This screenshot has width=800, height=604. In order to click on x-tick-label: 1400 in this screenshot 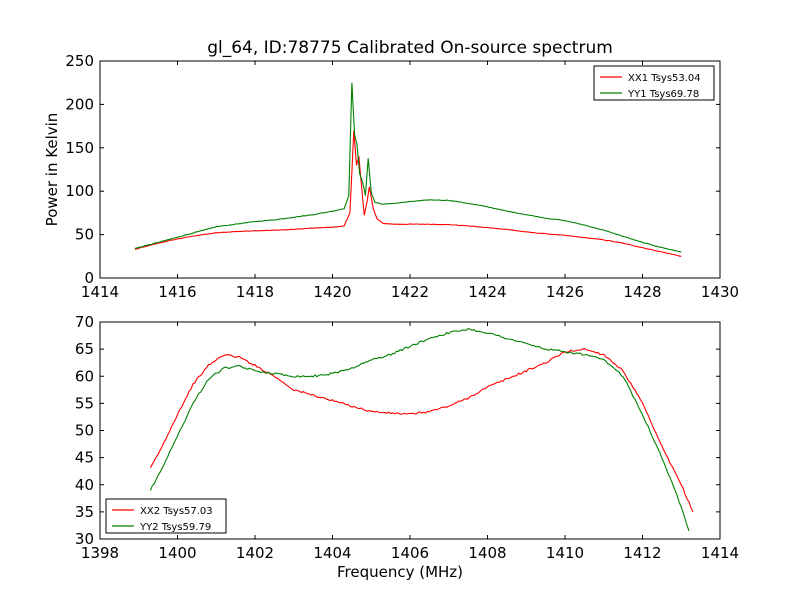, I will do `click(177, 553)`.